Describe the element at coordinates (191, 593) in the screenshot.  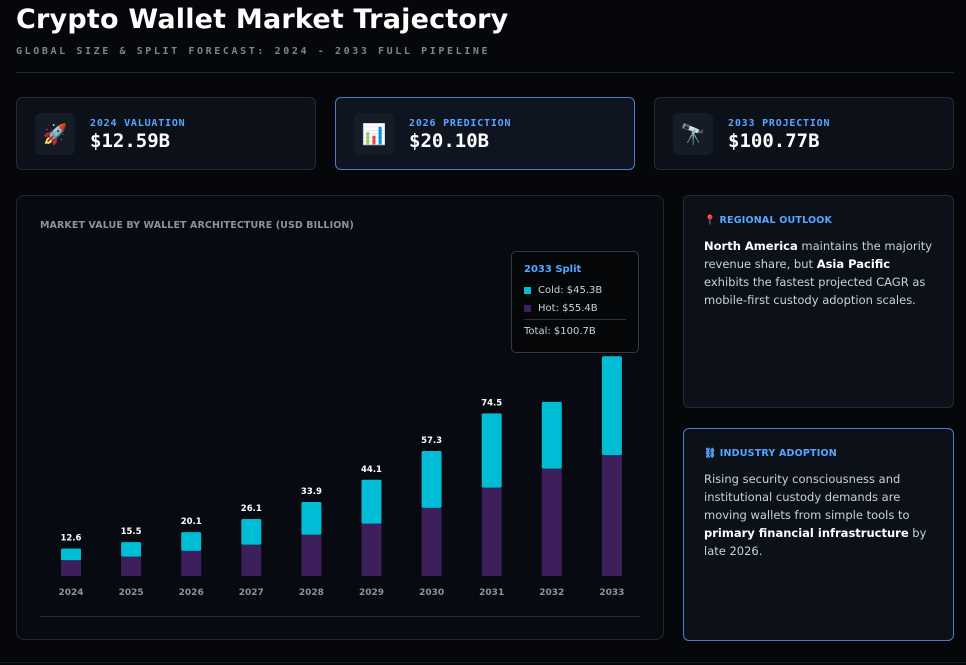
I see `x-tick-label: 2026` at that location.